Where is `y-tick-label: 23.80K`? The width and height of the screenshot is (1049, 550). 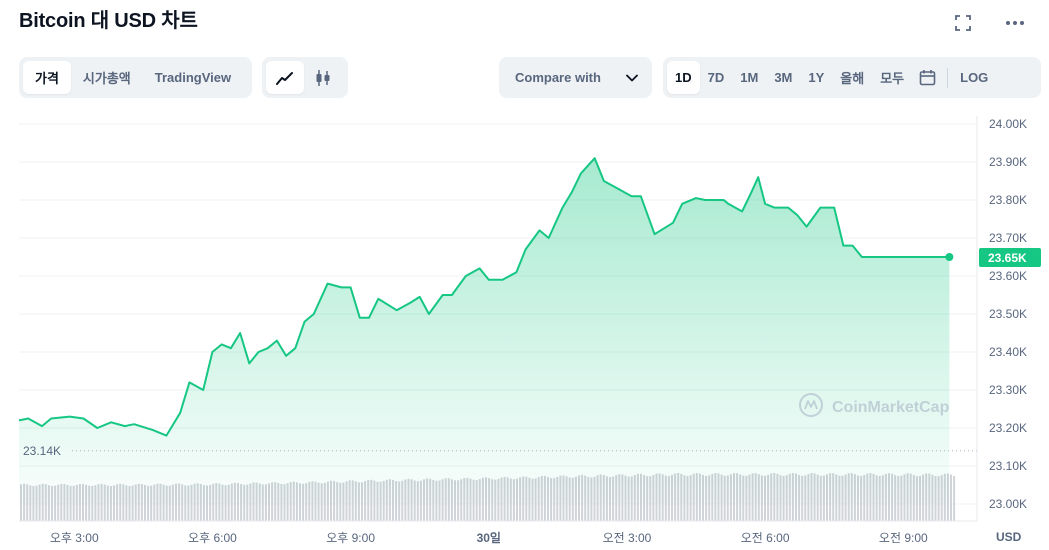
y-tick-label: 23.80K is located at coordinates (1008, 200).